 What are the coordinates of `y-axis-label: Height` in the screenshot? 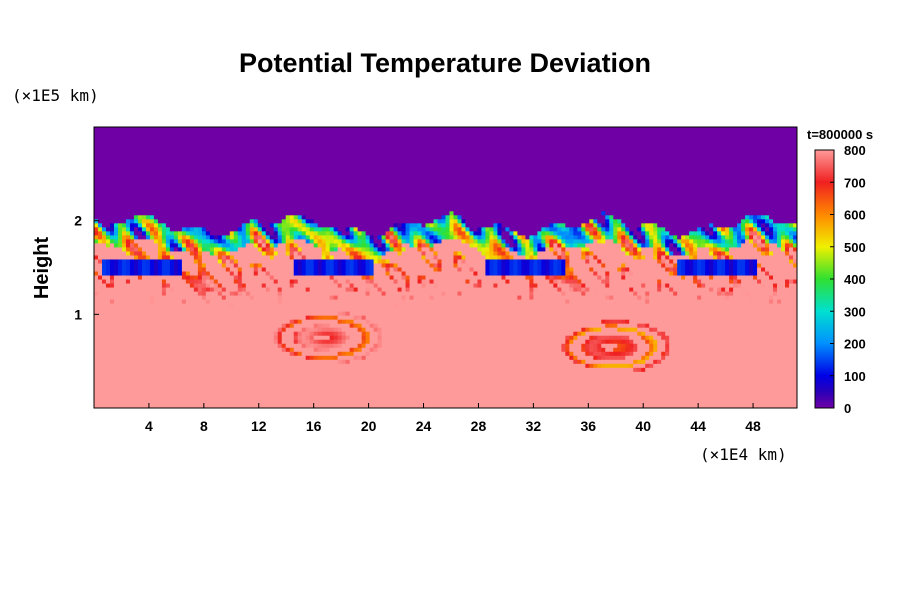 It's located at (42, 268).